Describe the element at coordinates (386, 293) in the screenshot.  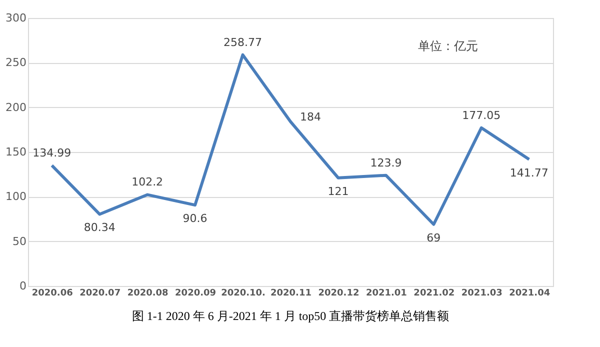
I see `x-tick-label: 2021.01` at that location.